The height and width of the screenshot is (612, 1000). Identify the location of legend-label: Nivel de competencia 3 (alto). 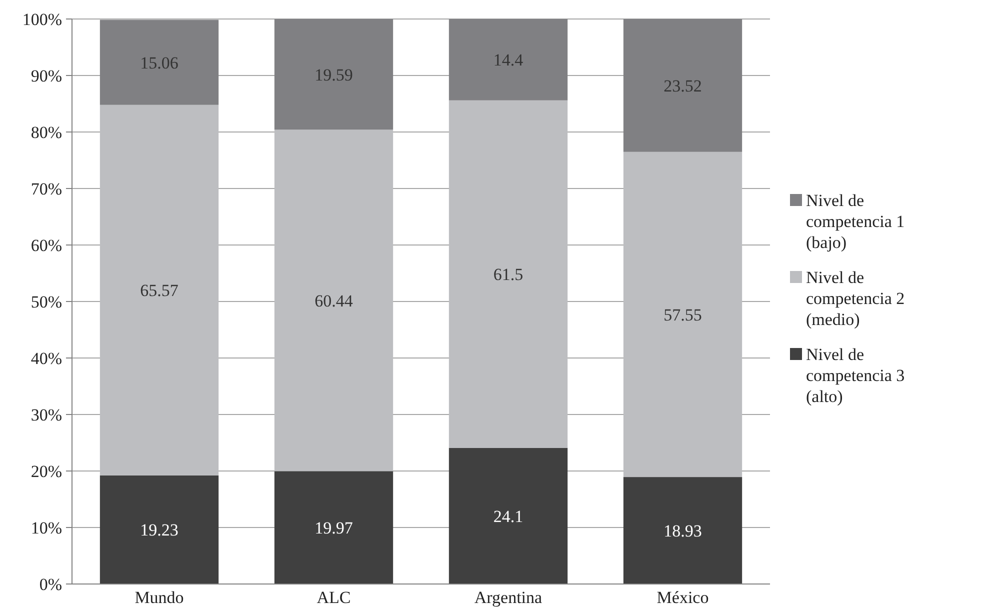
(855, 375).